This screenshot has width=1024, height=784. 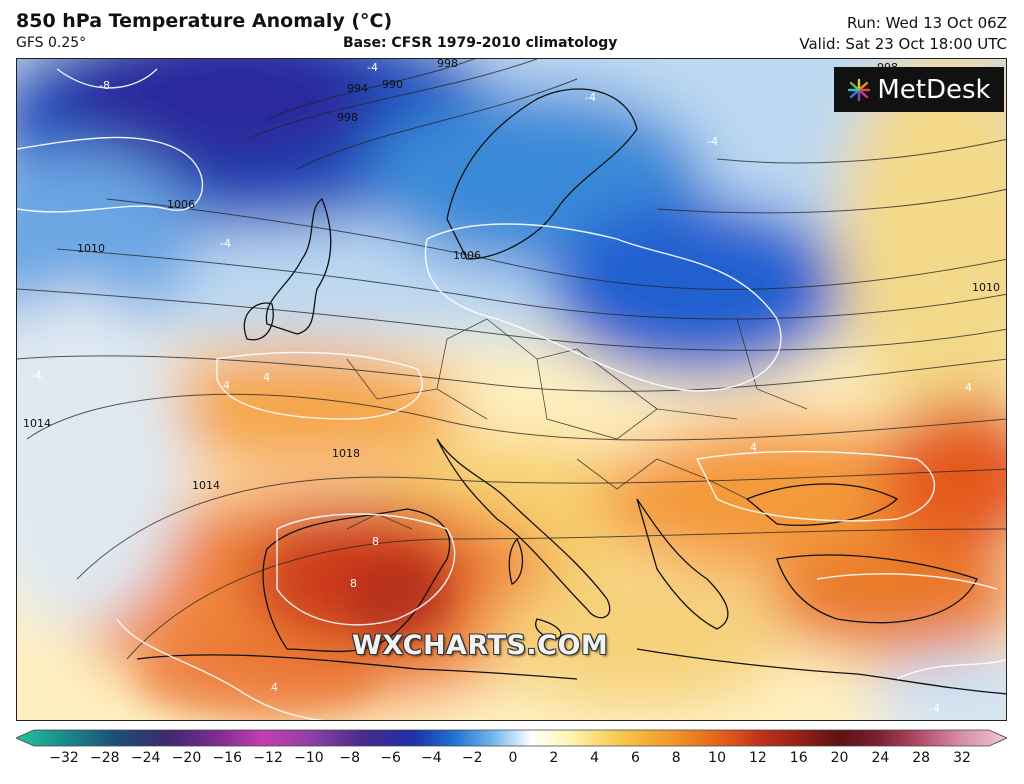 What do you see at coordinates (934, 89) in the screenshot?
I see `metdesk-logo-text: MetDesk` at bounding box center [934, 89].